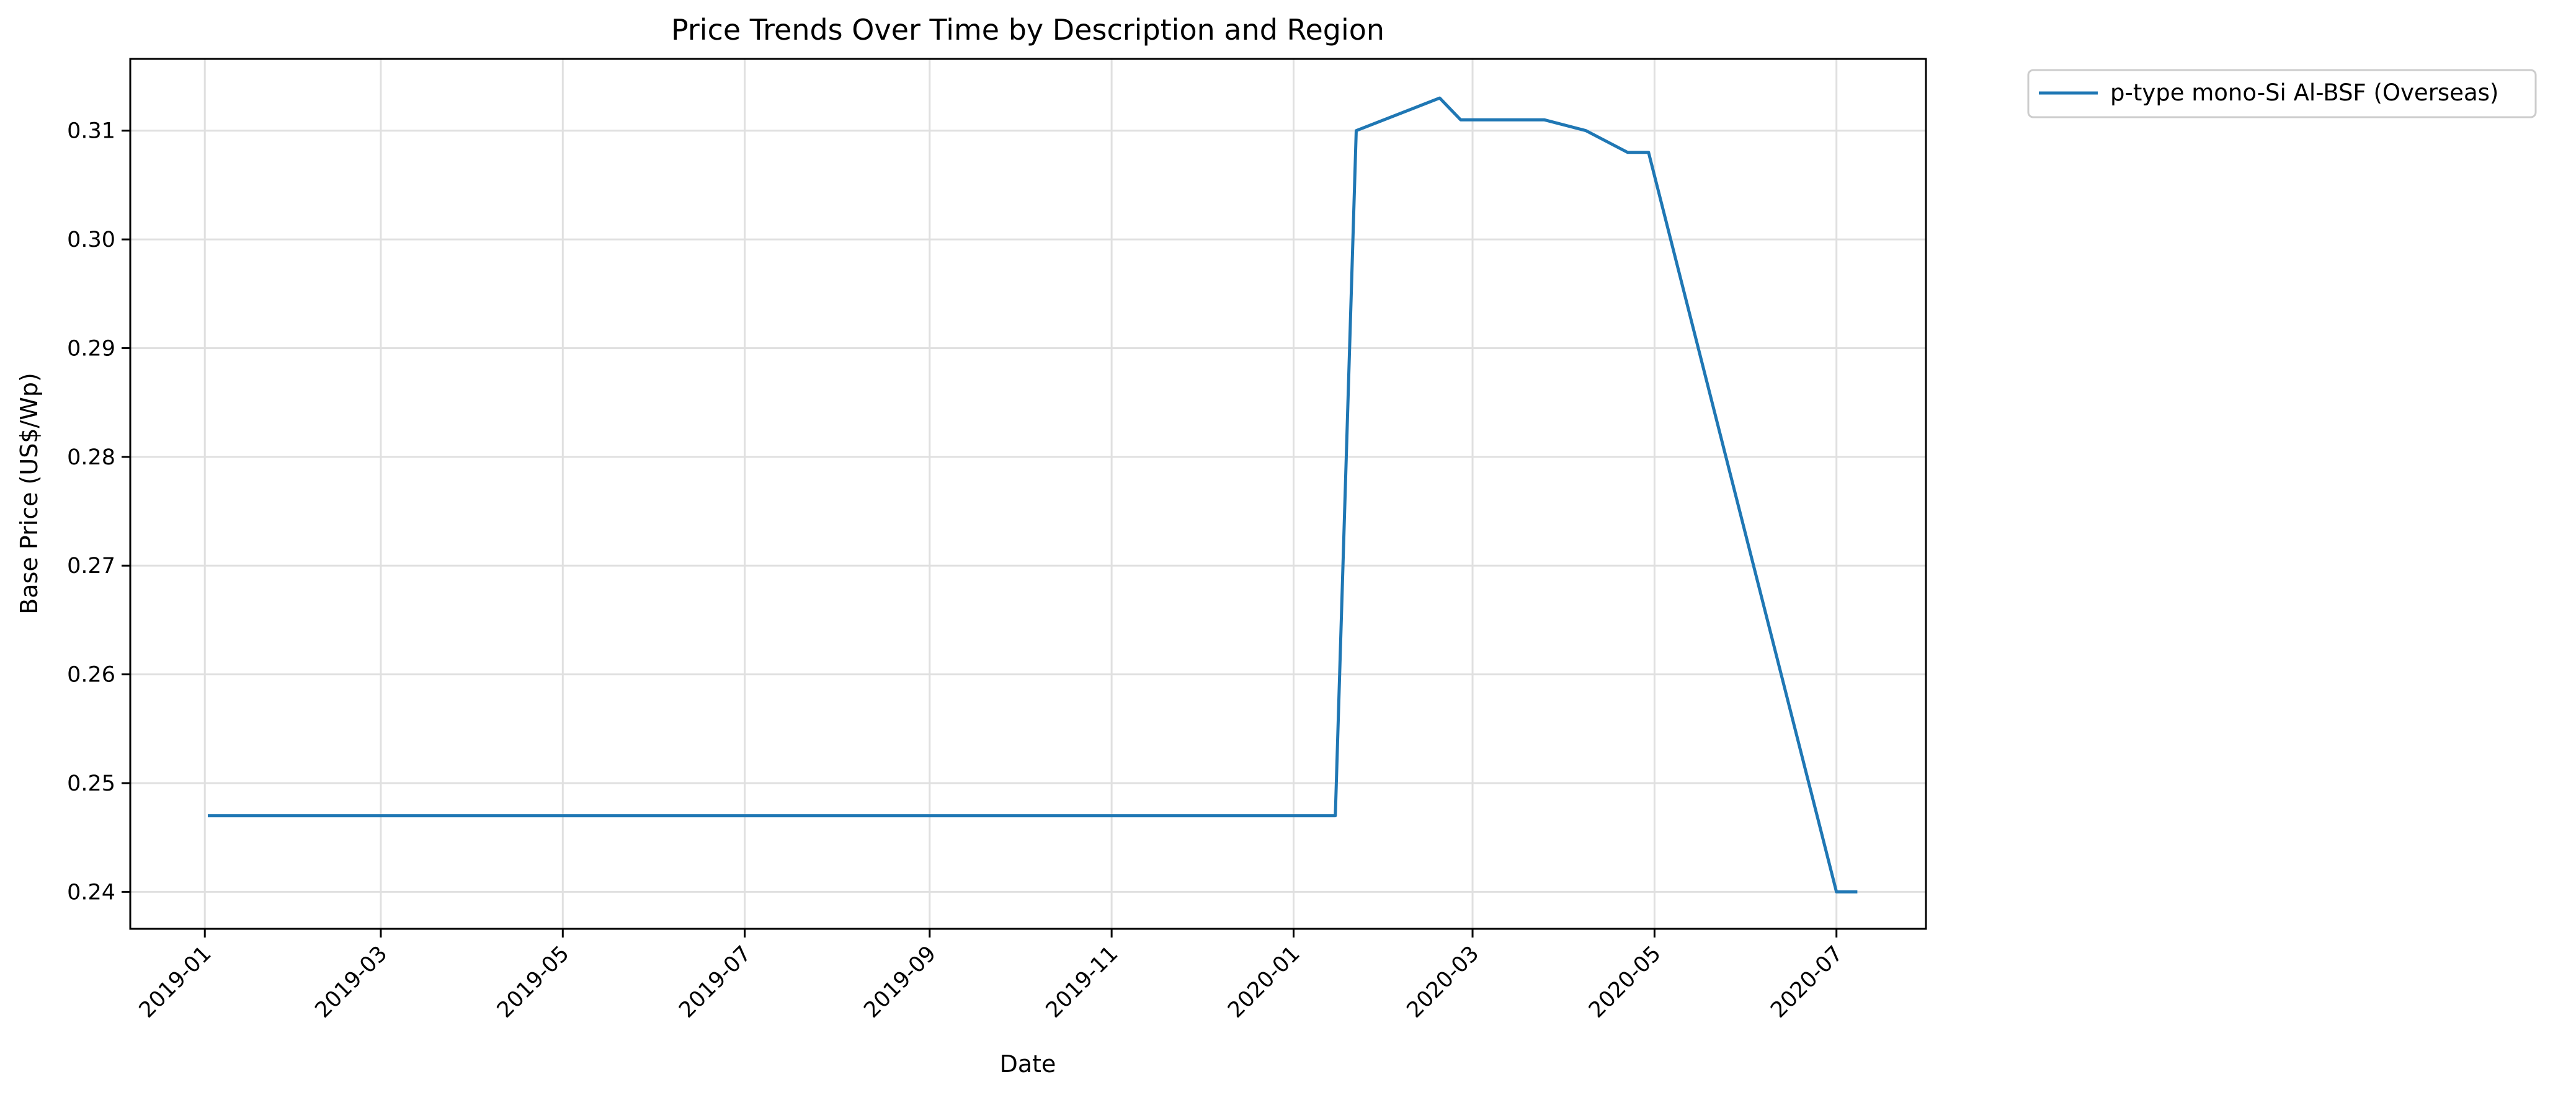  I want to click on y-tick-label: 0.28, so click(91, 458).